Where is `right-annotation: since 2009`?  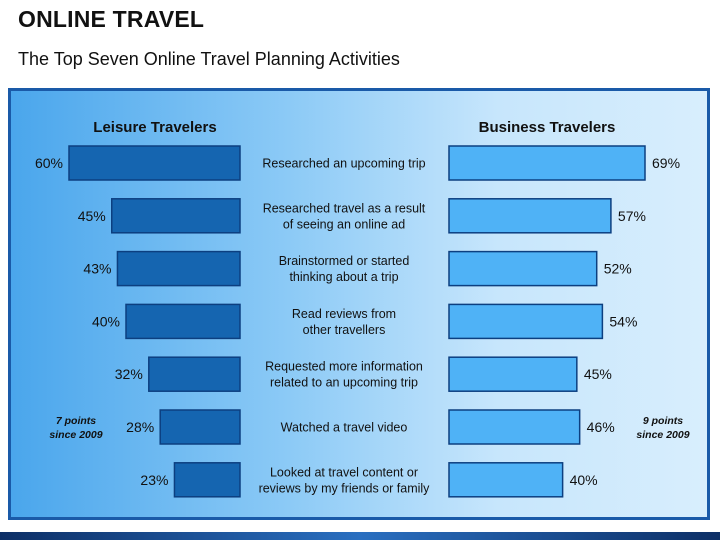
right-annotation: since 2009 is located at coordinates (662, 435).